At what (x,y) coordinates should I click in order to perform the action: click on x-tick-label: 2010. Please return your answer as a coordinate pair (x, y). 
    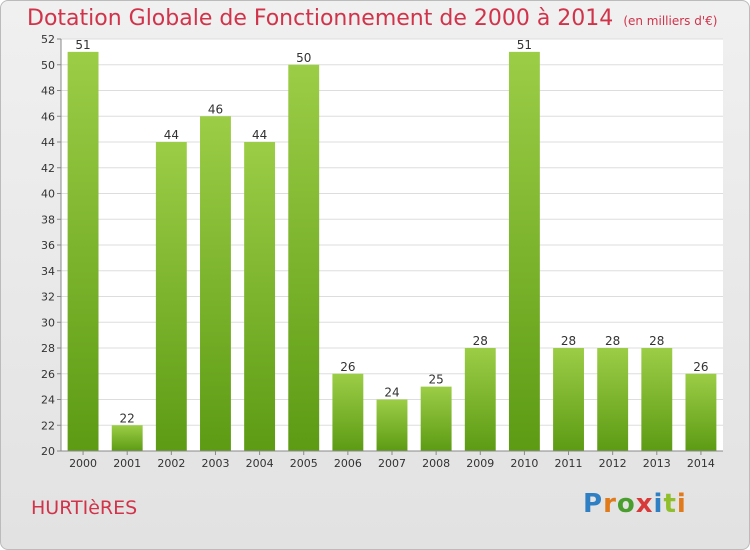
    Looking at the image, I should click on (524, 463).